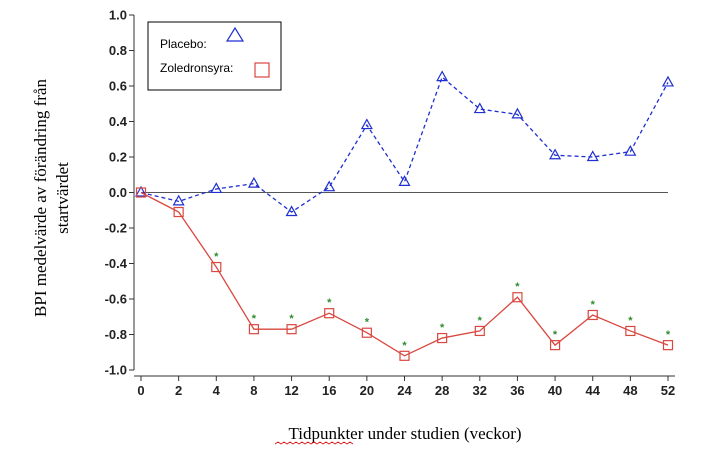  I want to click on x-tick-label: 2, so click(178, 390).